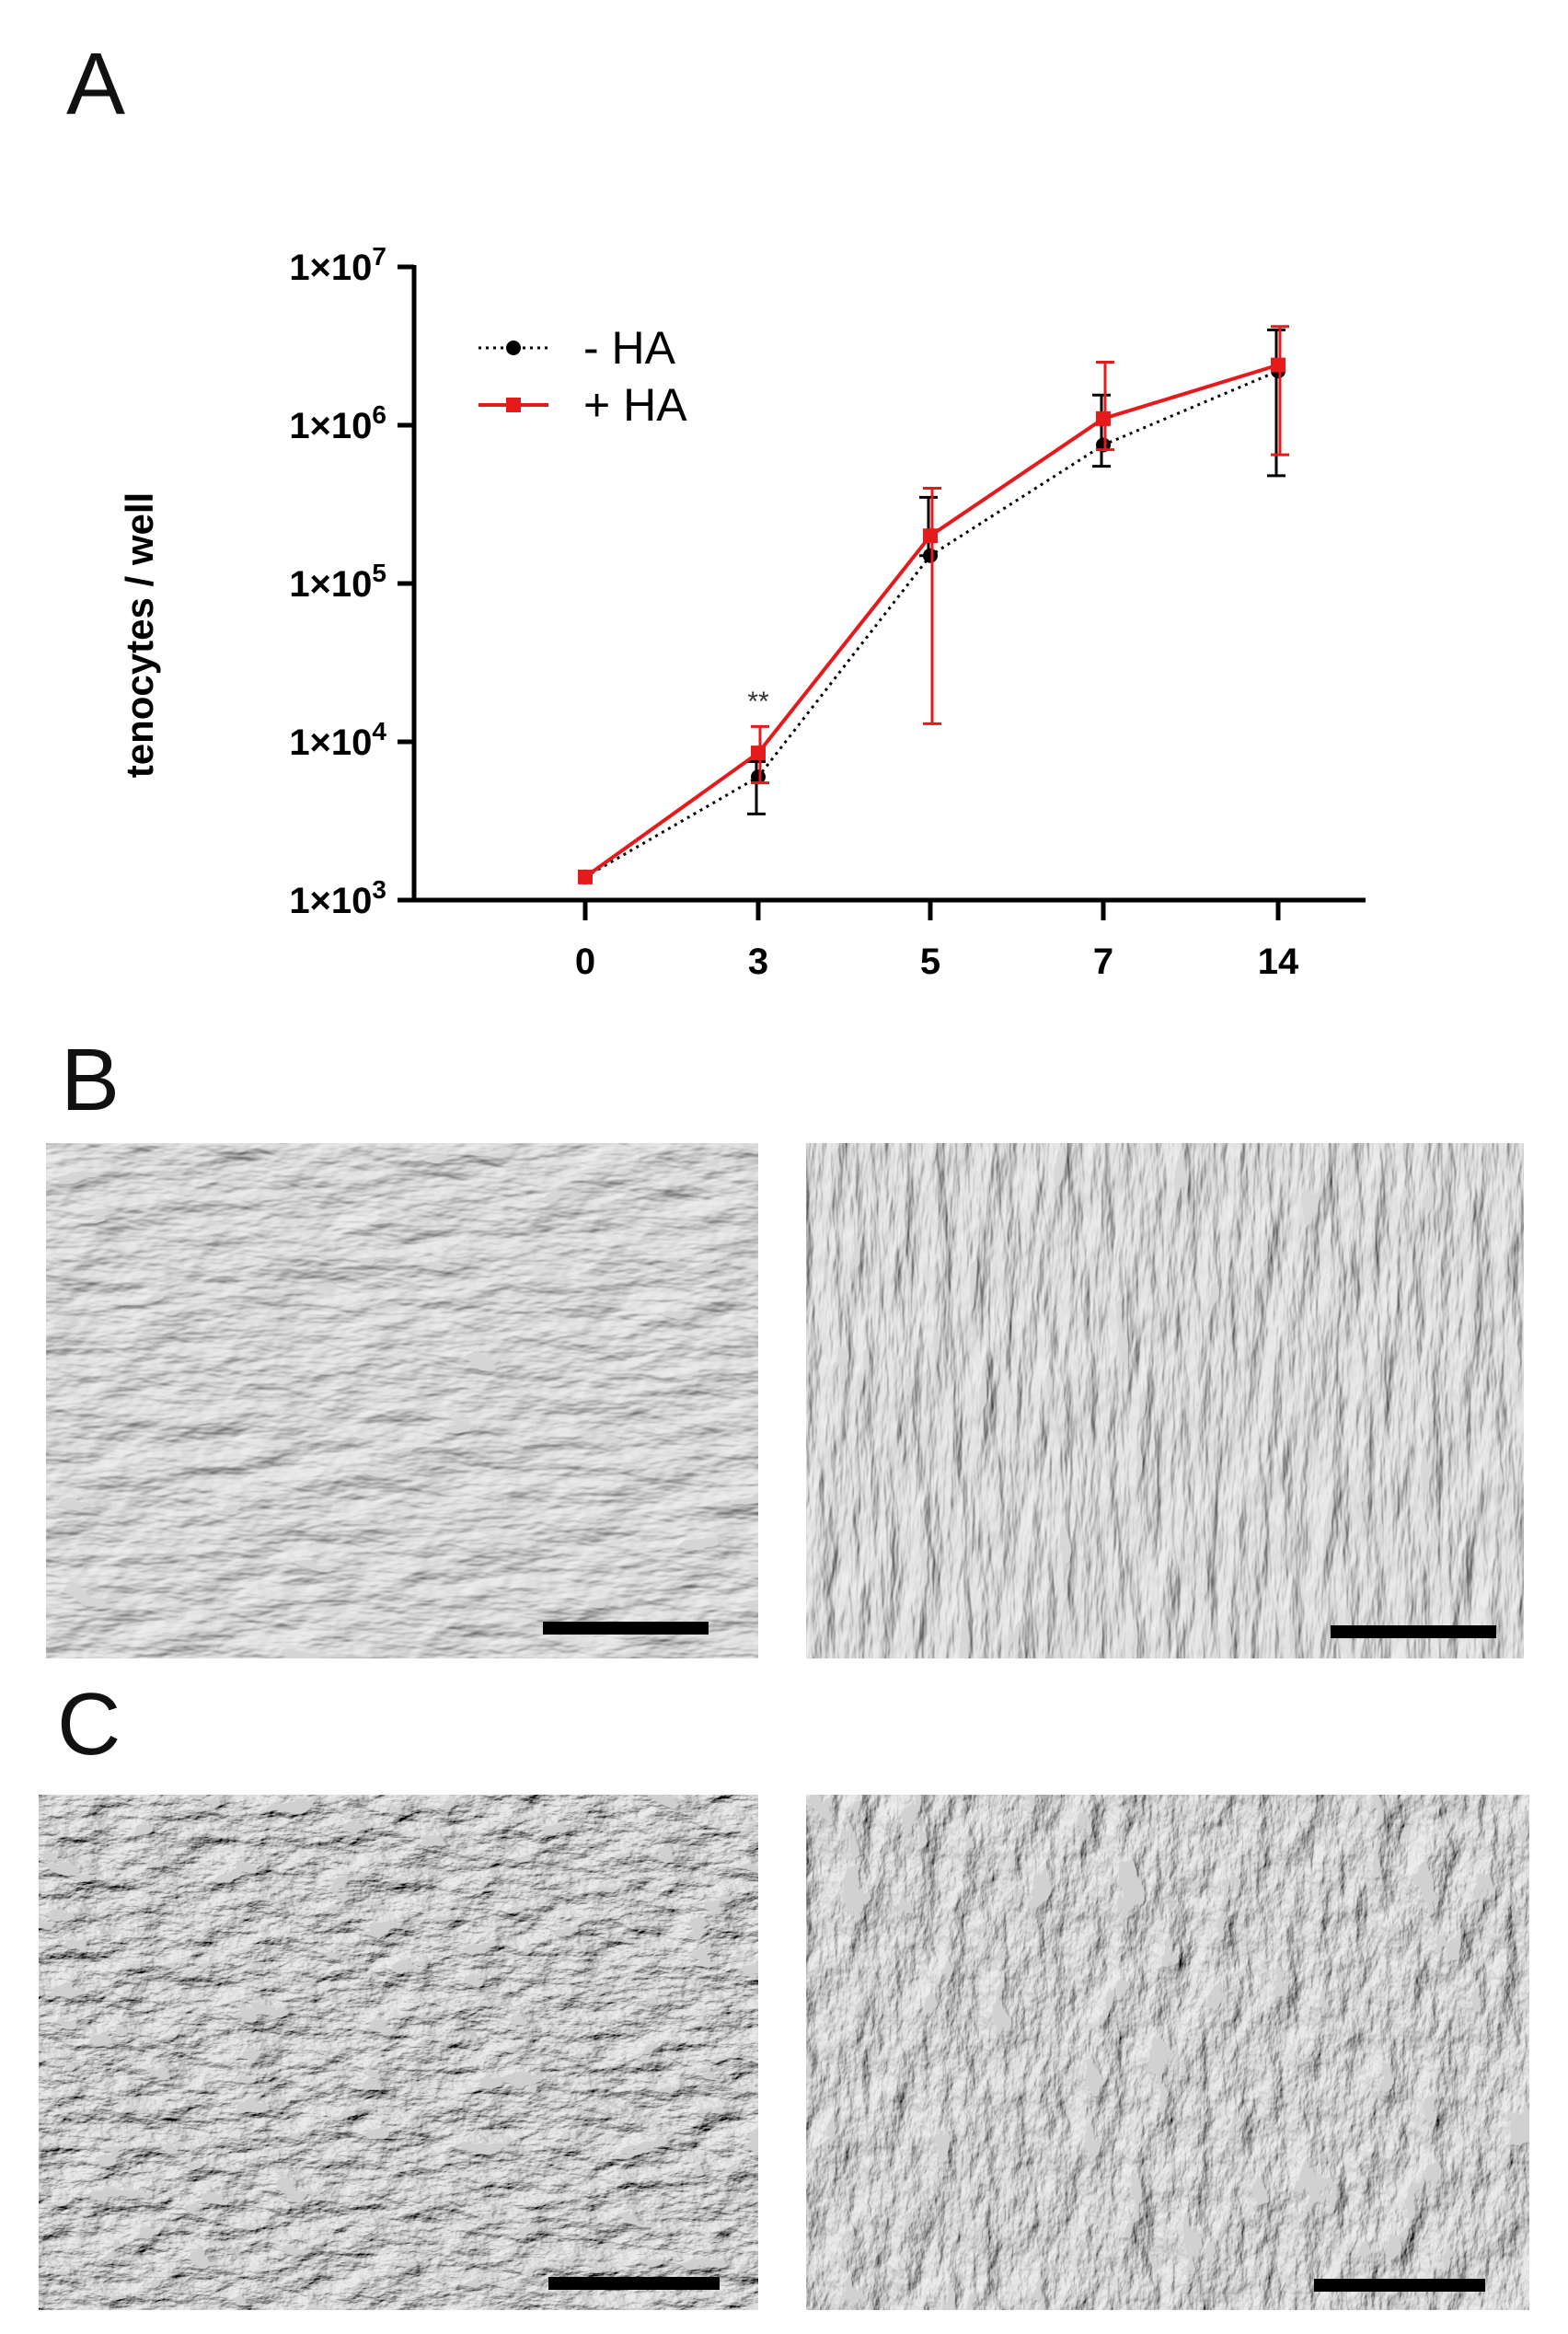 The width and height of the screenshot is (1568, 2334). I want to click on legend-label: + HA, so click(635, 405).